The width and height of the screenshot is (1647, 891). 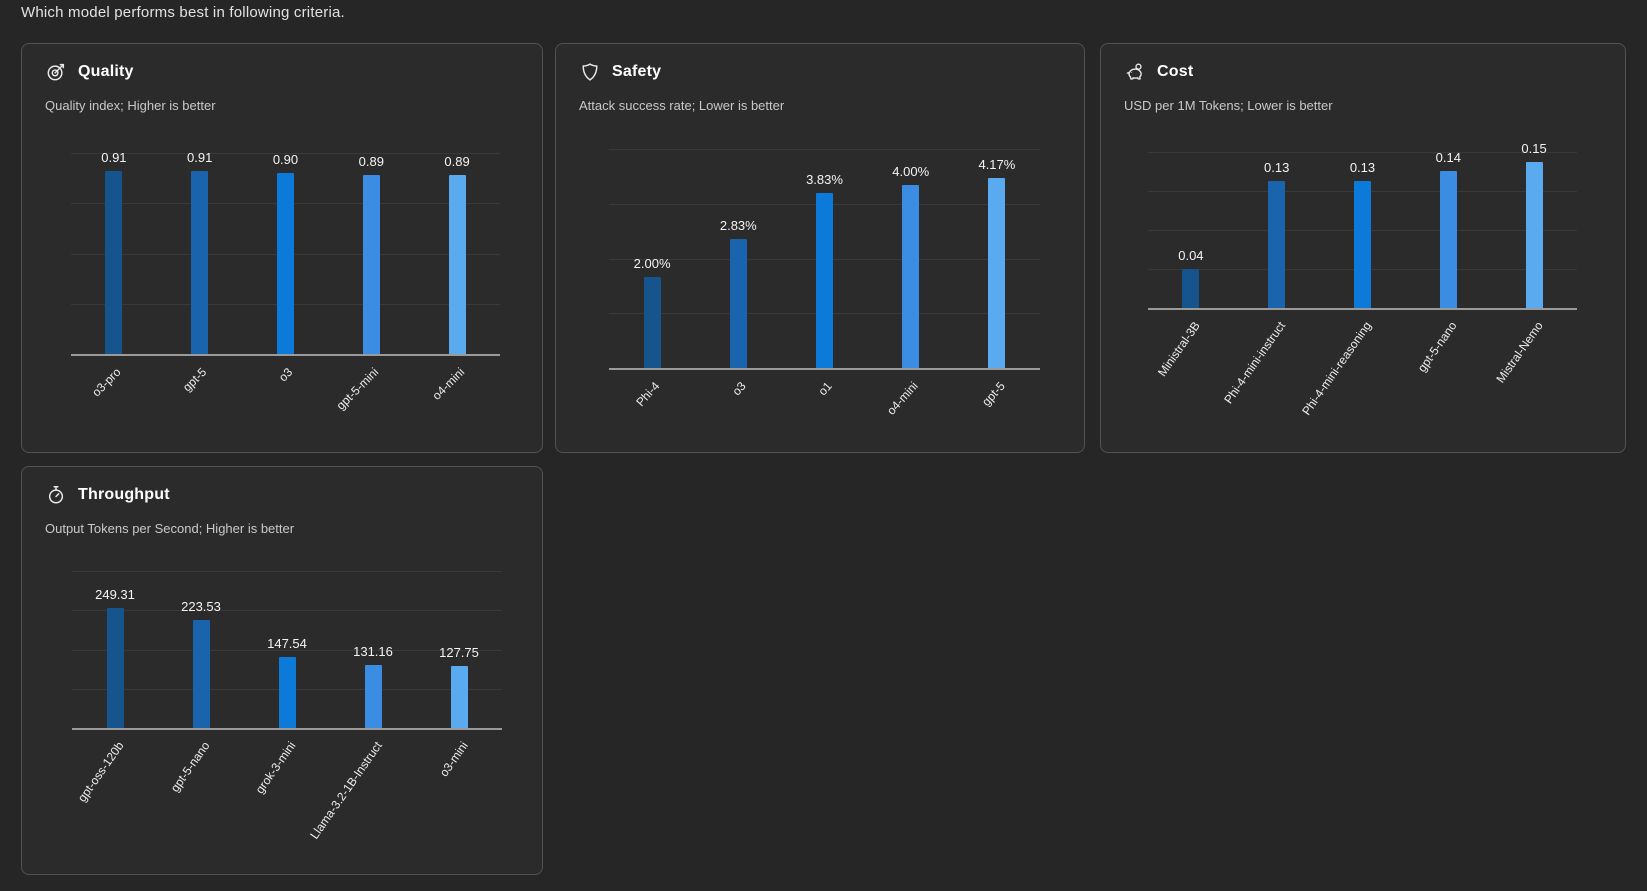 What do you see at coordinates (282, 63) in the screenshot?
I see `quality-card-header: Quality` at bounding box center [282, 63].